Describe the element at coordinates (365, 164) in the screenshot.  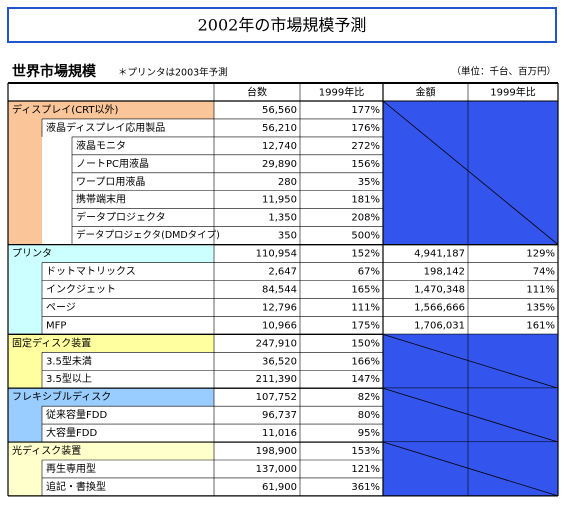
I see `cell-value: 156%` at that location.